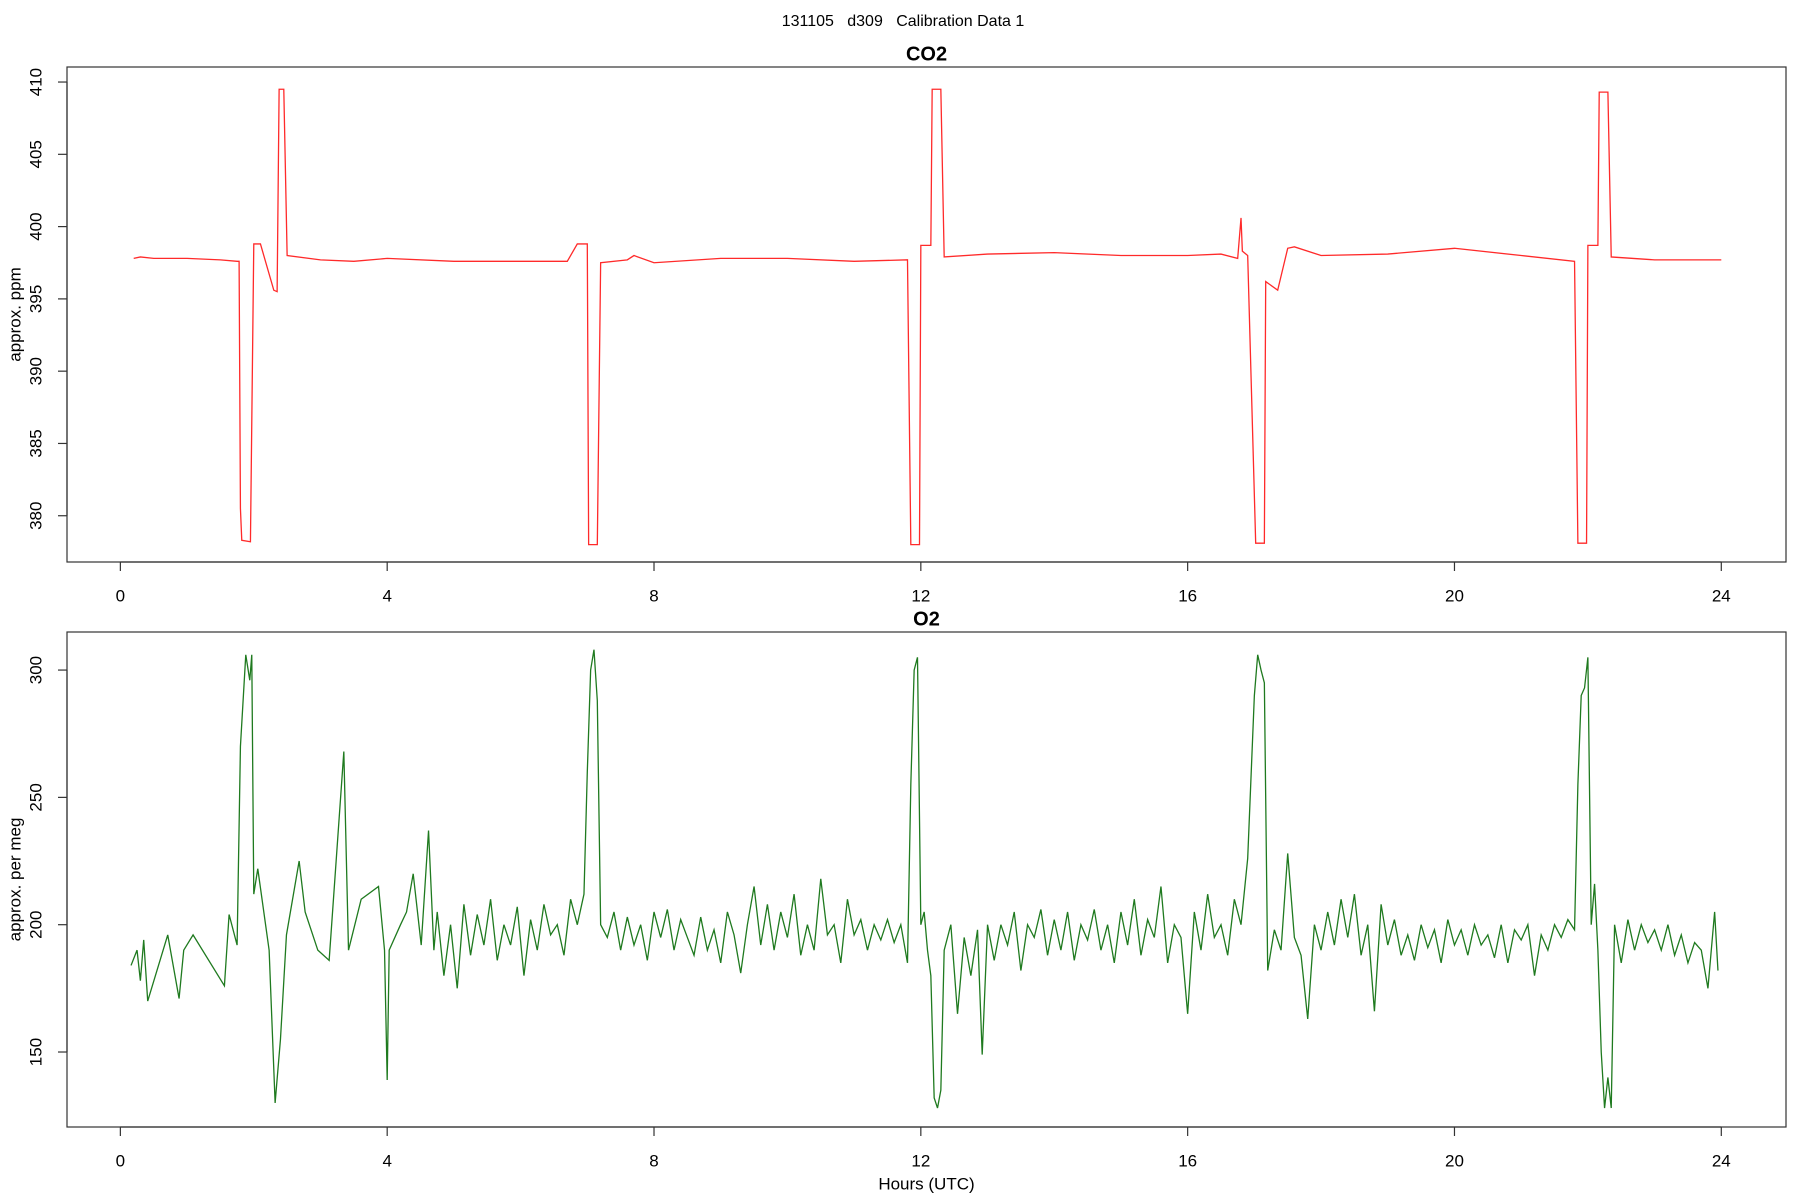 The image size is (1800, 1200). Describe the element at coordinates (35, 670) in the screenshot. I see `y-tick-label: 300` at that location.